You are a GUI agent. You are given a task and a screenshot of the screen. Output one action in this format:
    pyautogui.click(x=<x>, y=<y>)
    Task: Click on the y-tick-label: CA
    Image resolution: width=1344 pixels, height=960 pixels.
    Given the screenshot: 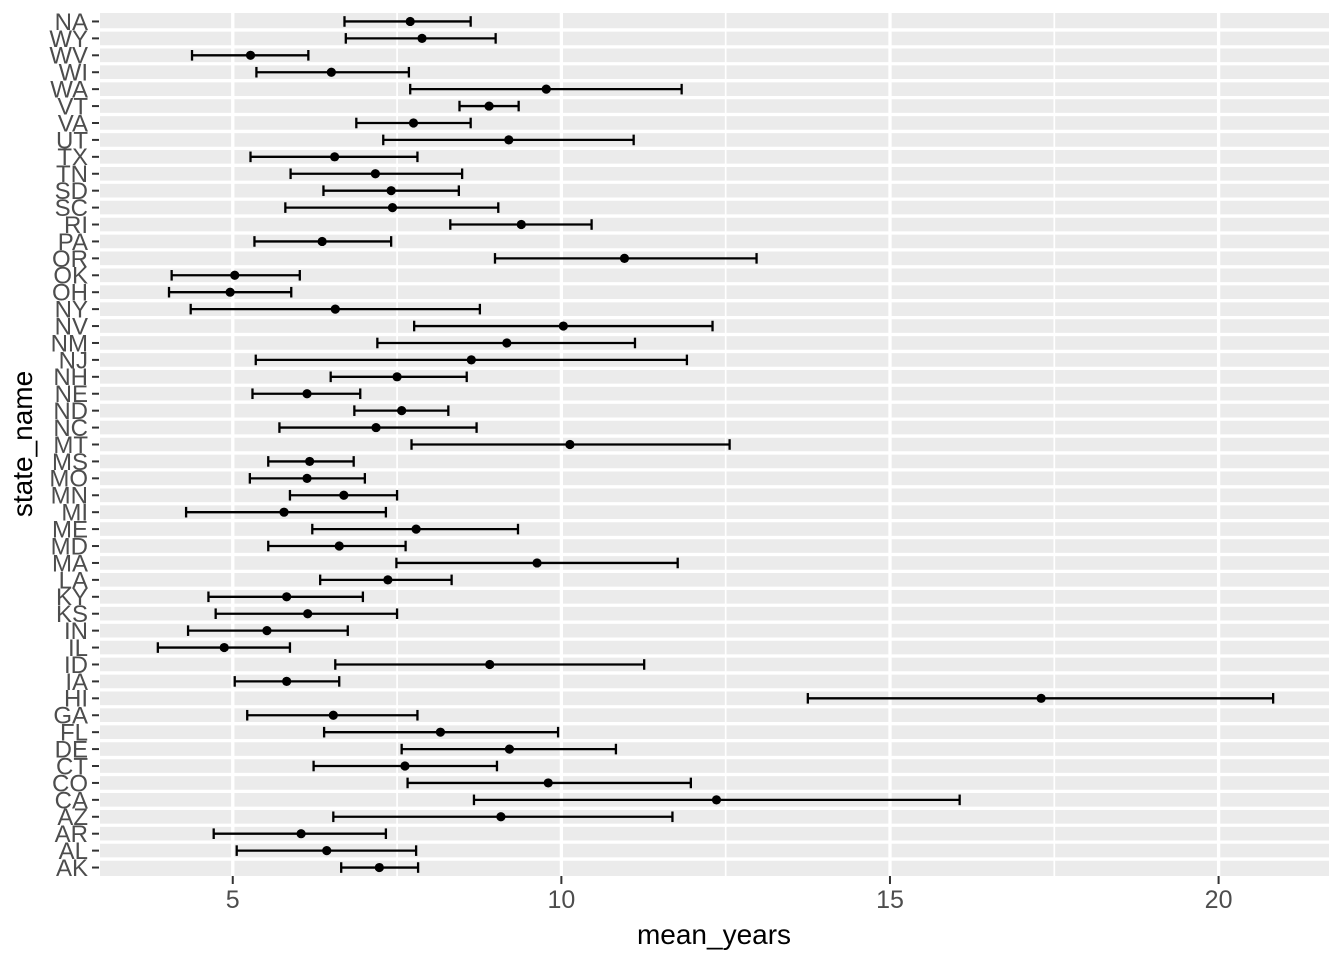 What is the action you would take?
    pyautogui.click(x=71, y=800)
    